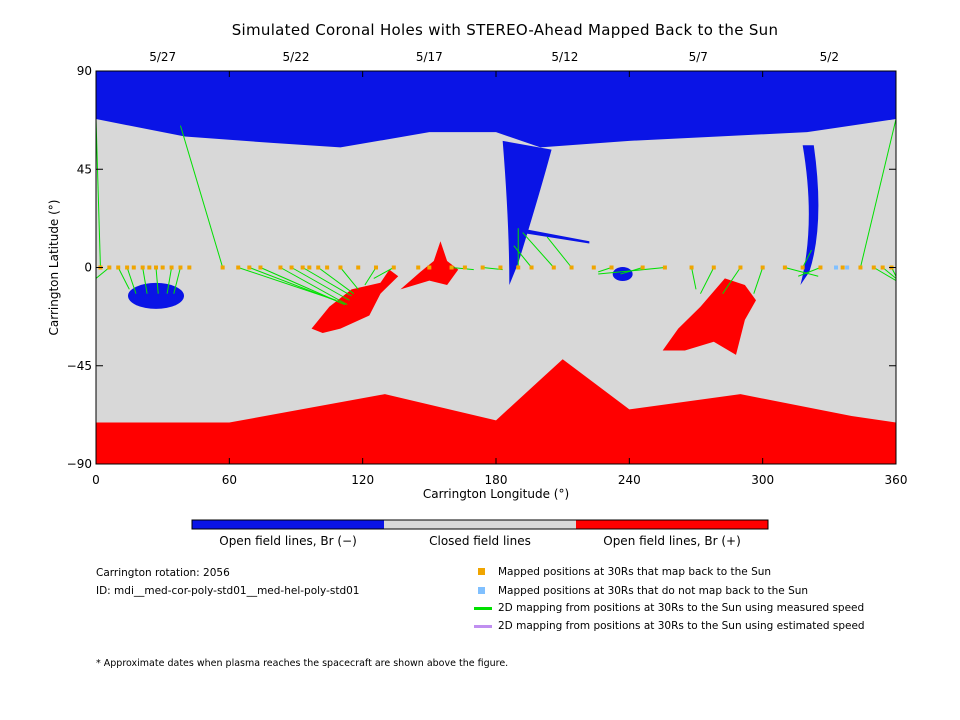 The image size is (960, 720). I want to click on legend-mapped-marker, so click(481, 571).